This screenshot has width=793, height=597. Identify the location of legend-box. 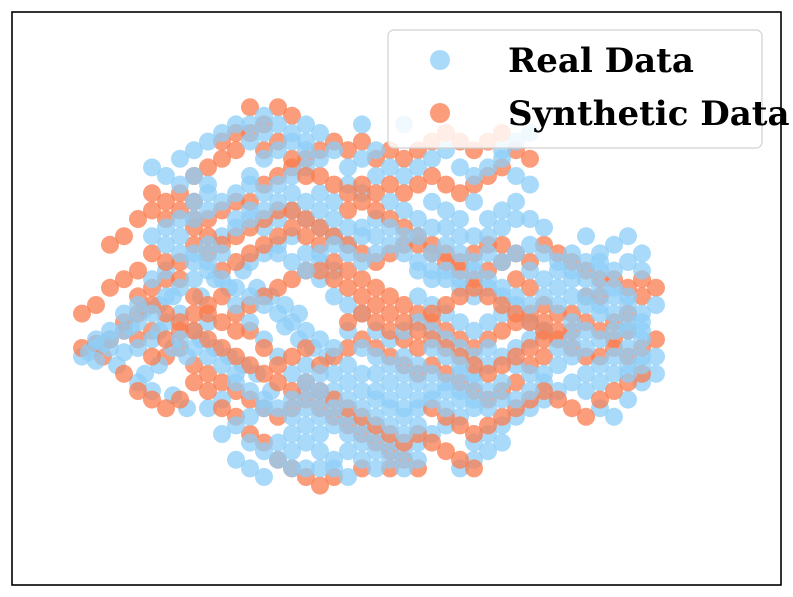
(575, 89).